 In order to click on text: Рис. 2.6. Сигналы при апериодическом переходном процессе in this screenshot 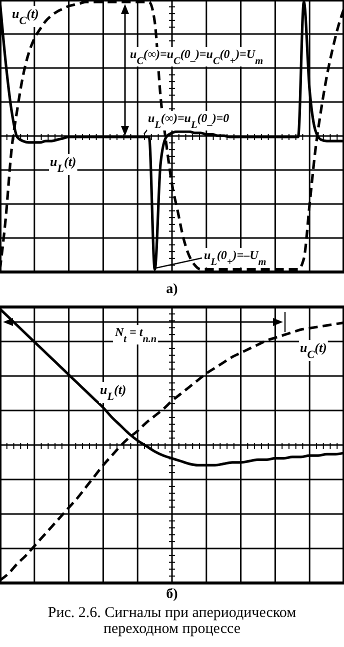, I will do `click(172, 621)`.